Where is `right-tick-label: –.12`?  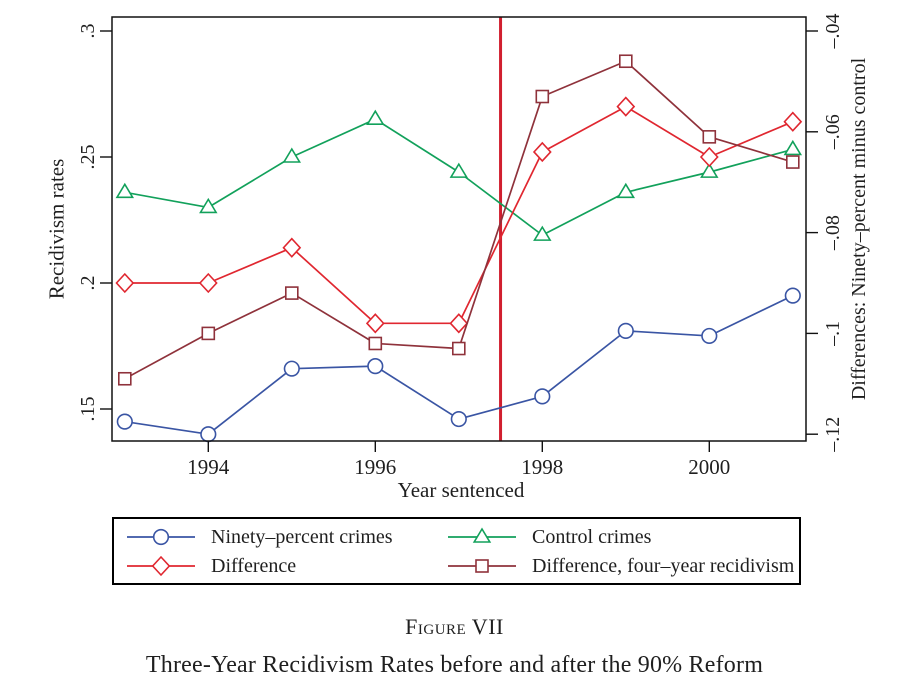
right-tick-label: –.12 is located at coordinates (833, 435).